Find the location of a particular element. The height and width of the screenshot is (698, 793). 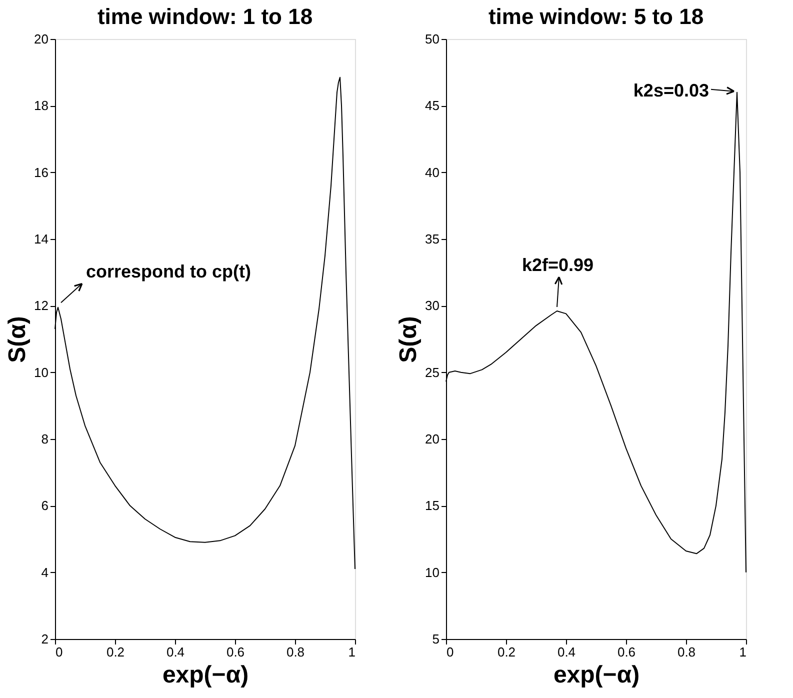

y-tick-label: 15 is located at coordinates (432, 506).